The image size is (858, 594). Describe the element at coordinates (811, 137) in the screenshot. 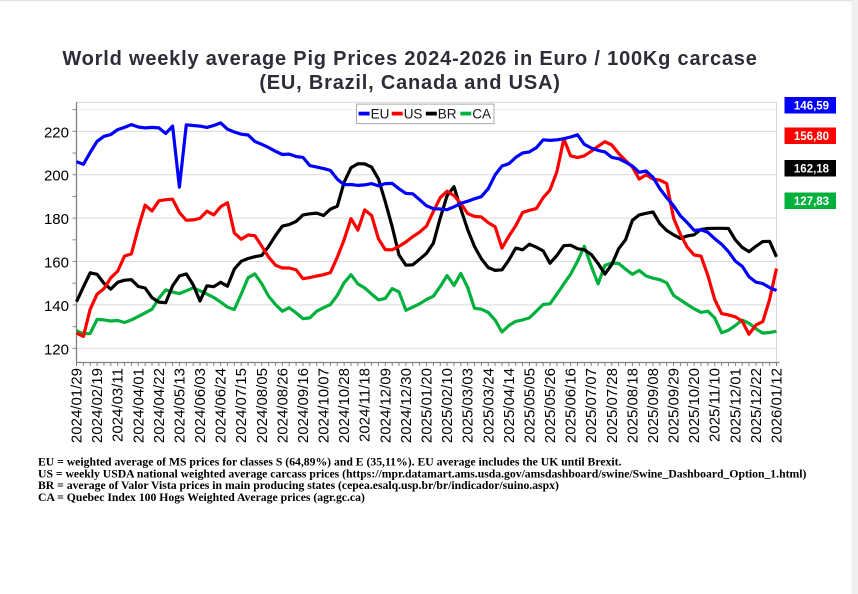

I see `svg-text: 156,80` at that location.